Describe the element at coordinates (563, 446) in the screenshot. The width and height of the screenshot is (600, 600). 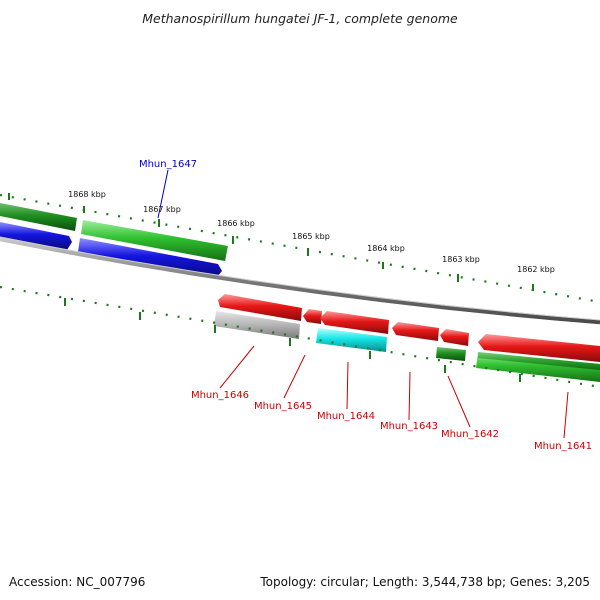
I see `label-mhun-1641: Mhun_1641` at that location.